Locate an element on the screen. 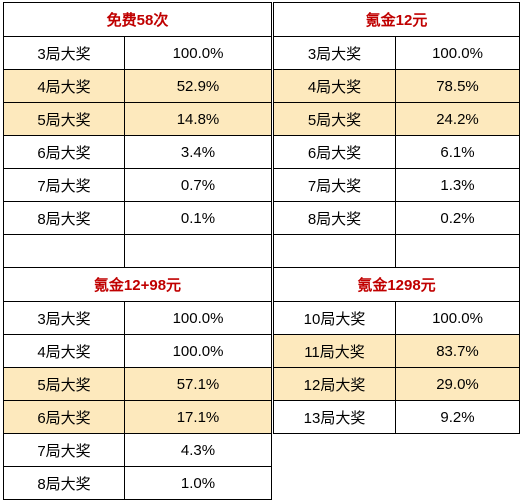 The image size is (522, 500). table-row: 8局大奖 0.1% is located at coordinates (137, 218).